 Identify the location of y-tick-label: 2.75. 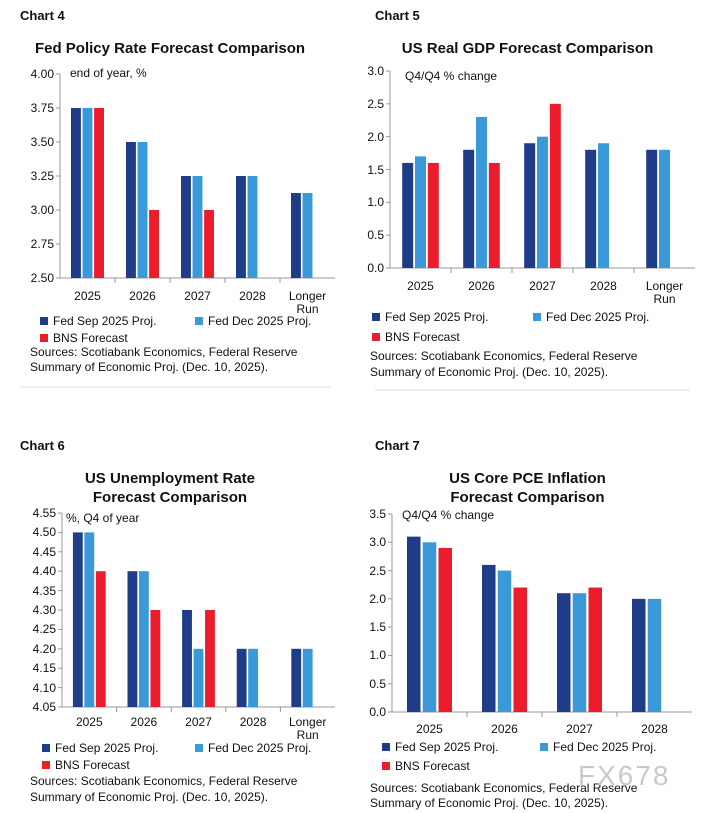
(42, 244).